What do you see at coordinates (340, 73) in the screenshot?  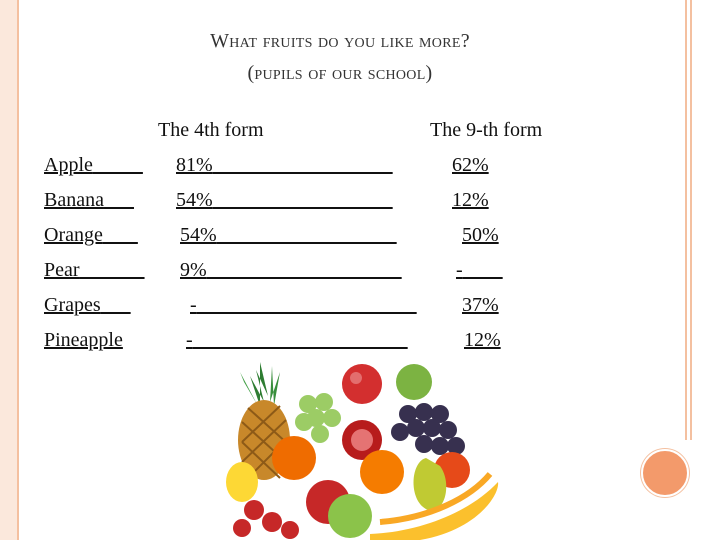 I see `slide-subtitle: (pupils of our school)` at bounding box center [340, 73].